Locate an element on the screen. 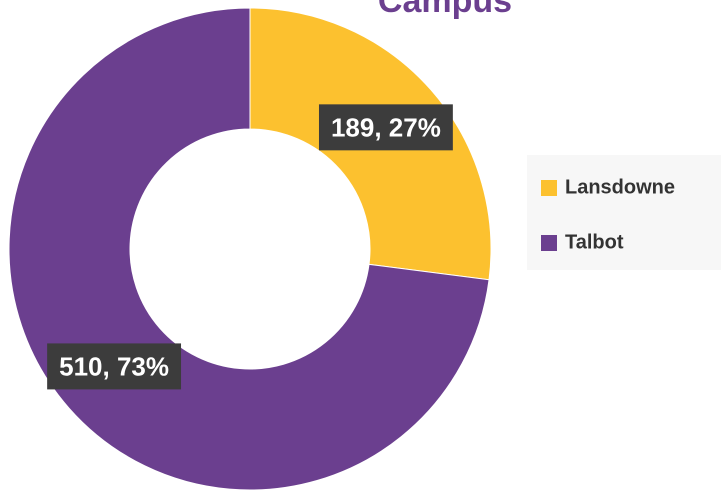 The image size is (721, 490). data-label: 510, 73% is located at coordinates (114, 366).